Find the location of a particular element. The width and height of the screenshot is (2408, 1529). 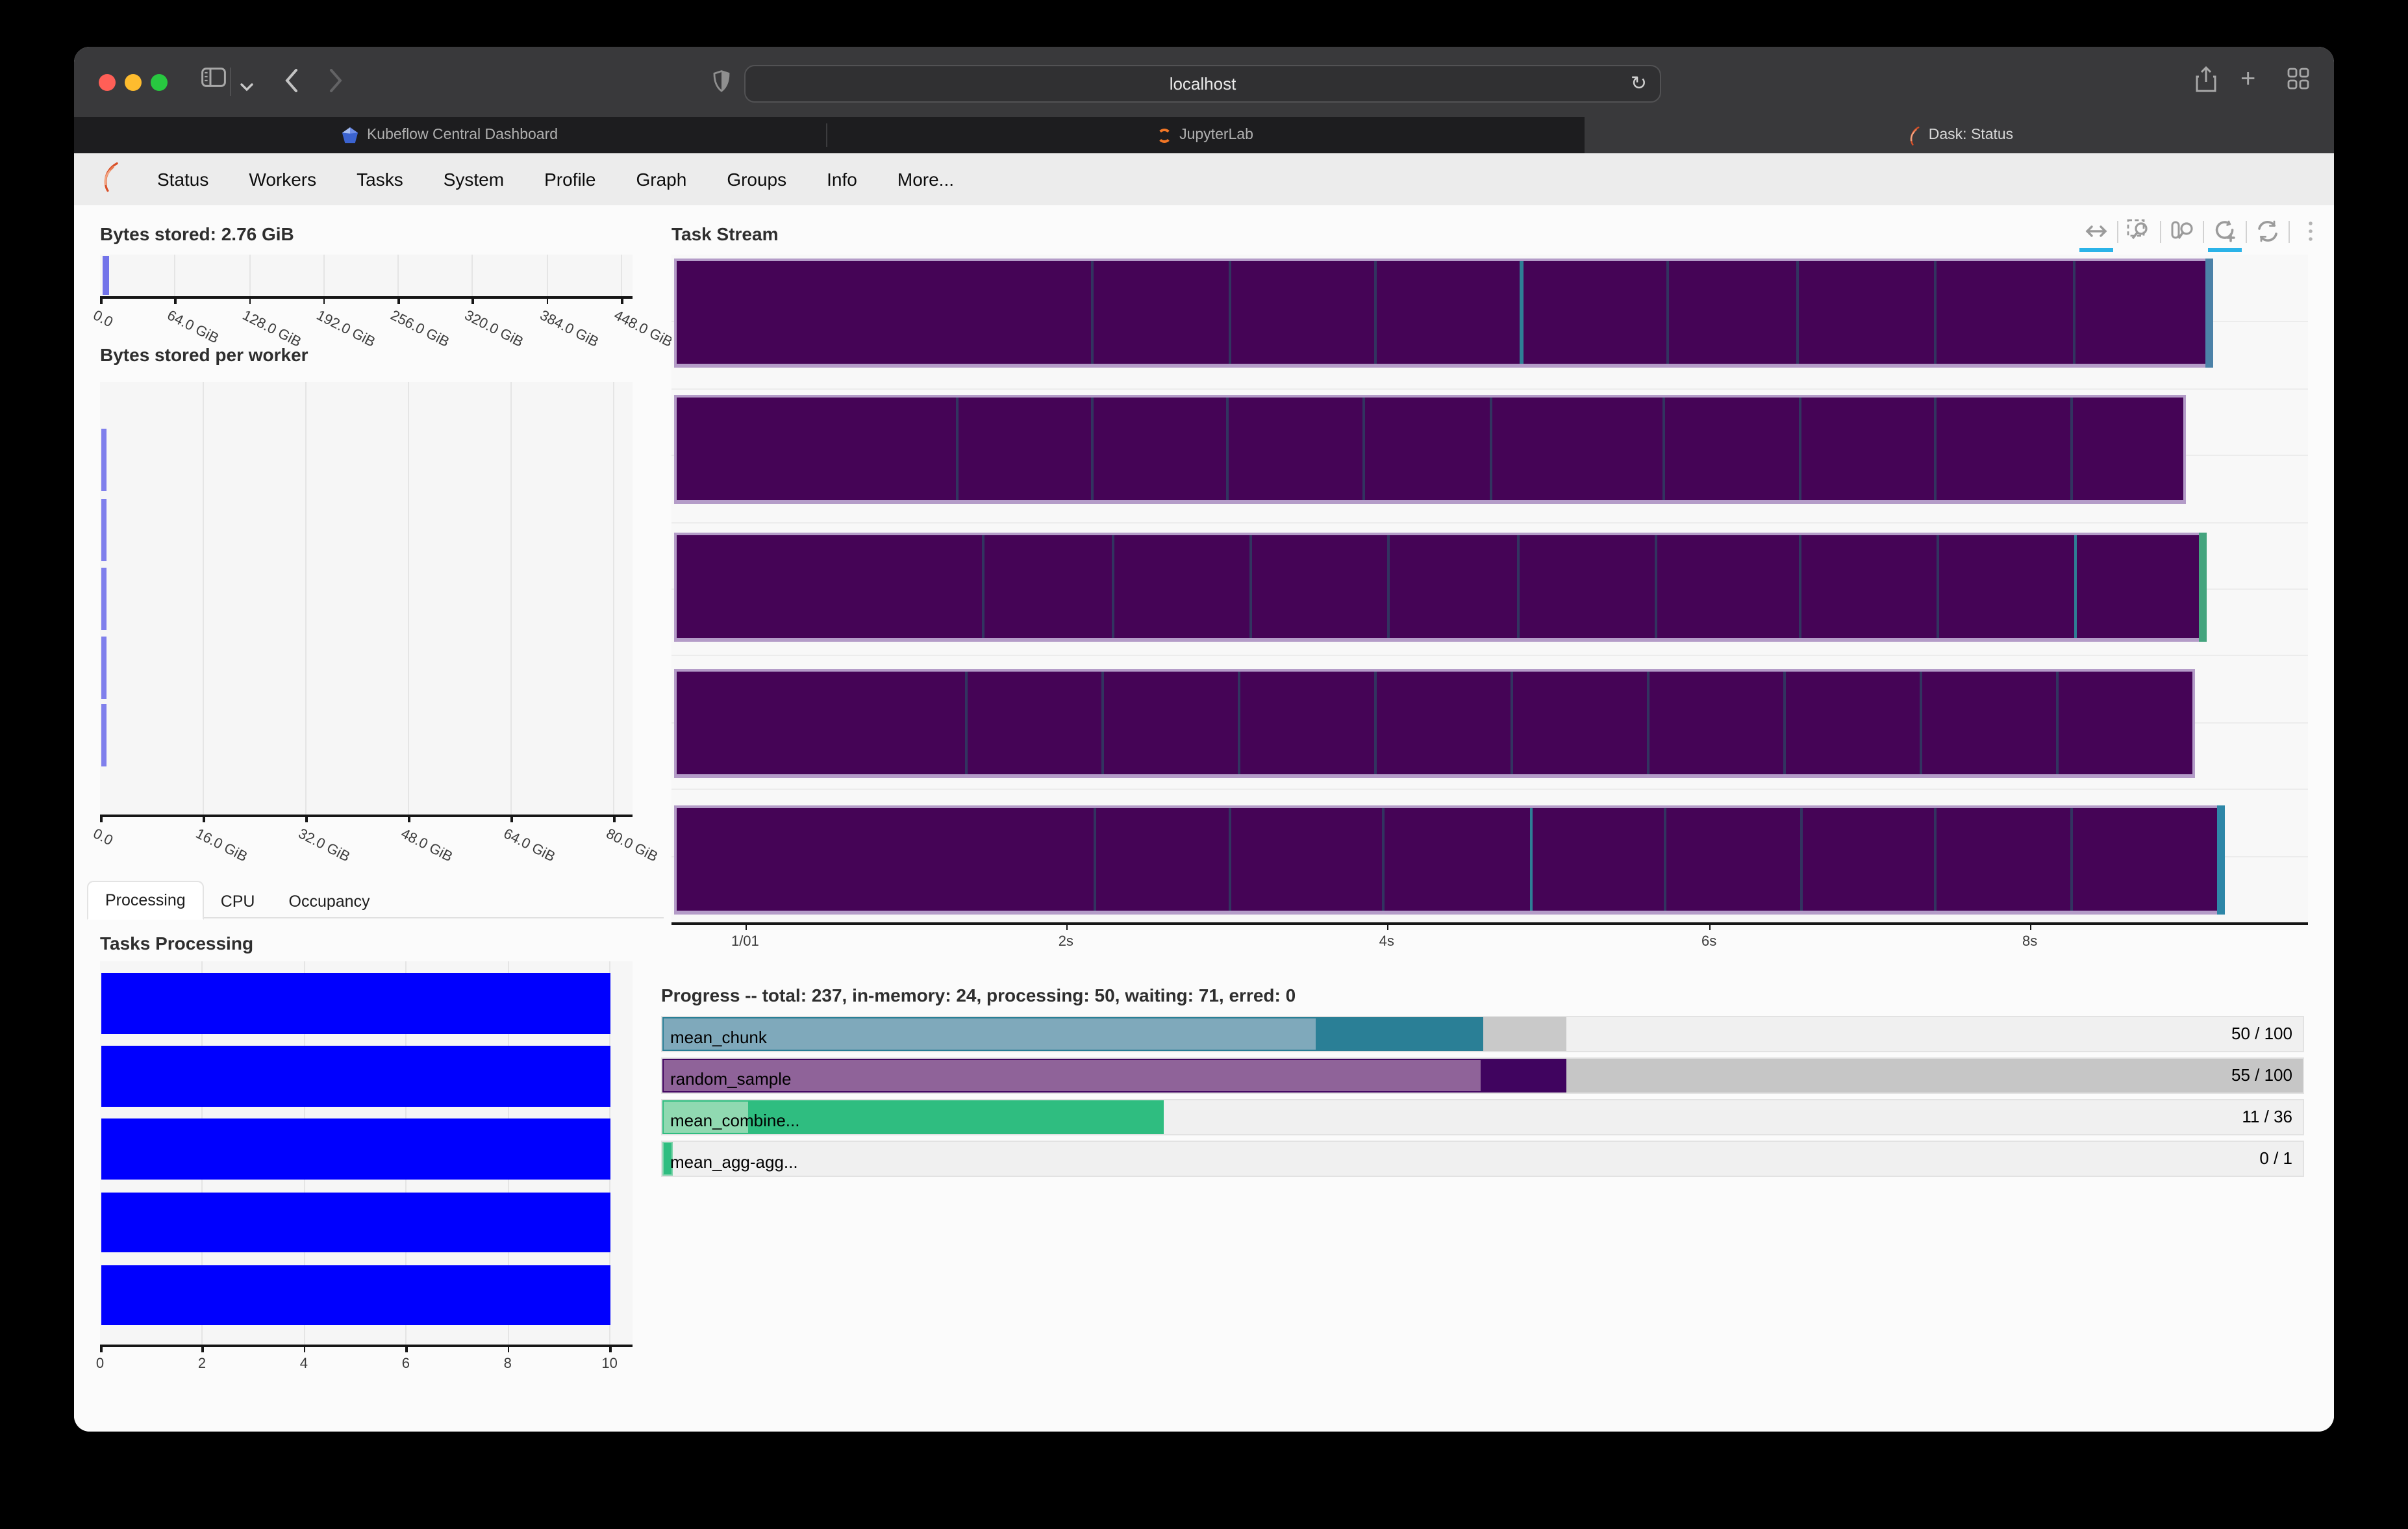

address-bar: localhost ↻ is located at coordinates (1202, 84).